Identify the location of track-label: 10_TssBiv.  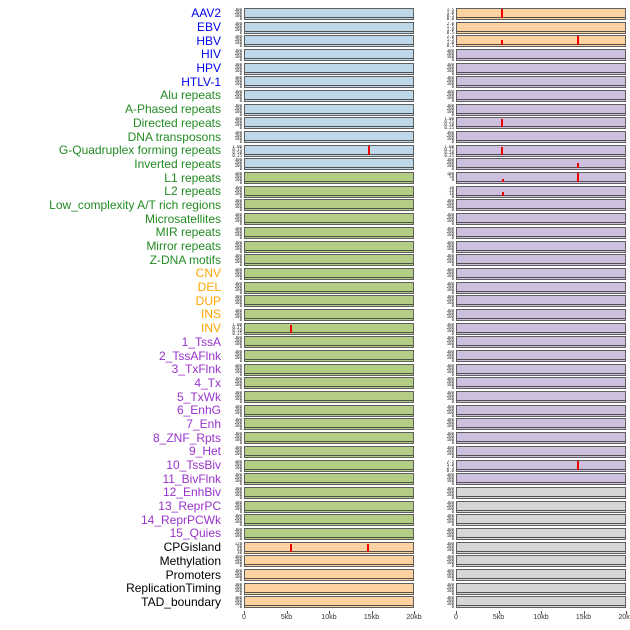
(193, 465).